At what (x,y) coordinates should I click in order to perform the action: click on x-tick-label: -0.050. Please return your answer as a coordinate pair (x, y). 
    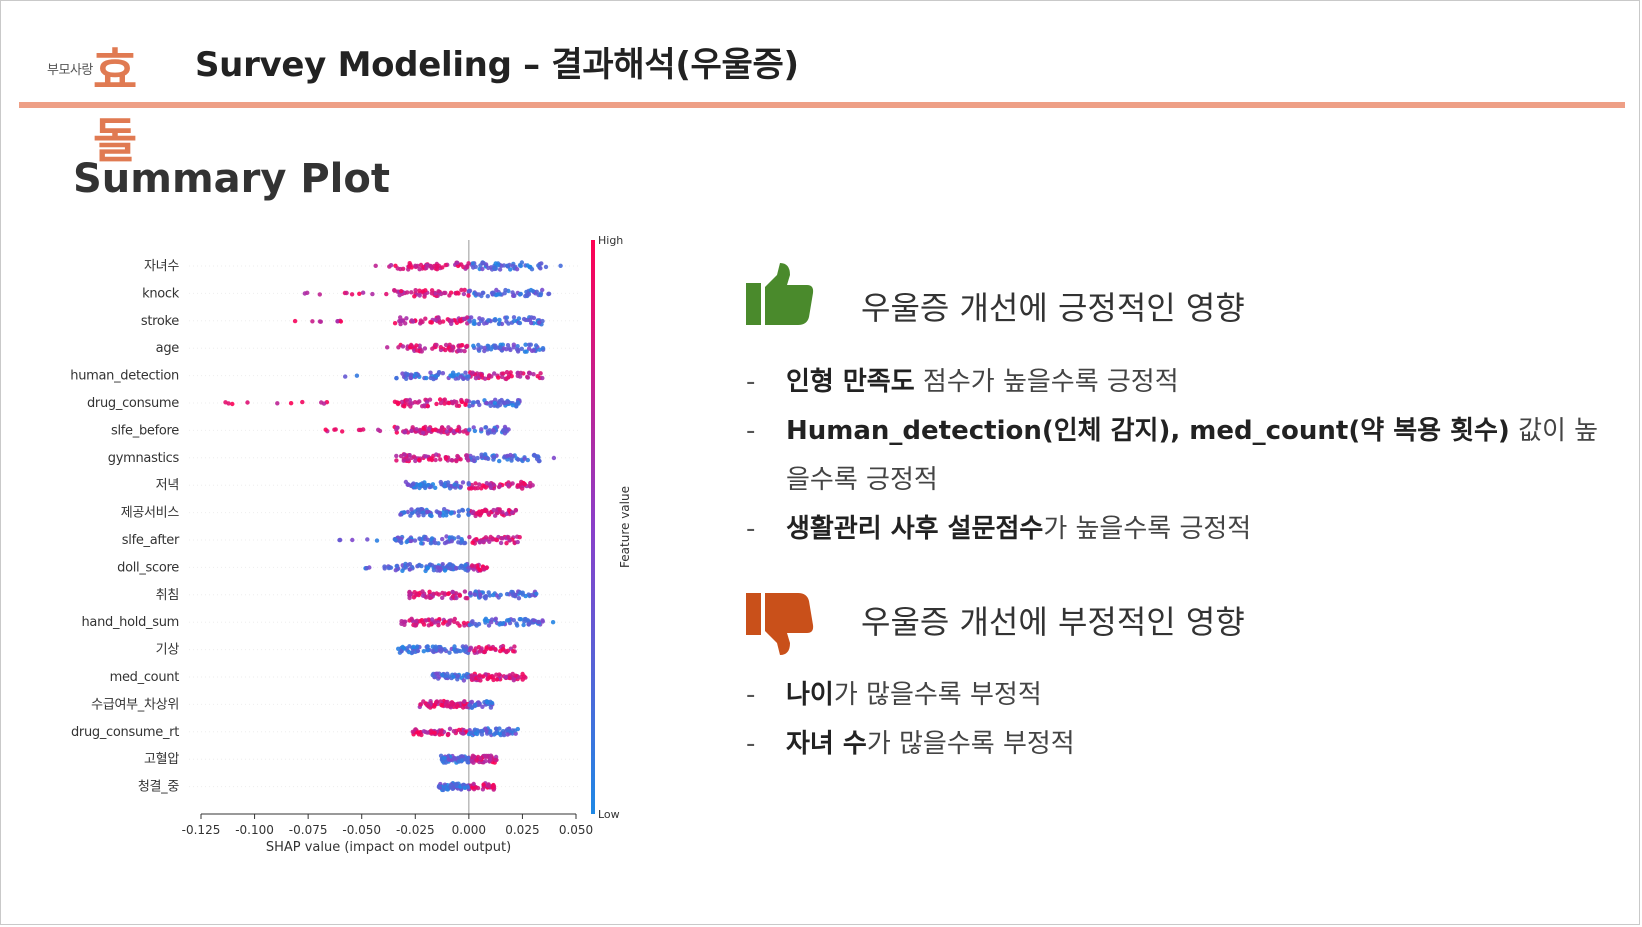
    Looking at the image, I should click on (361, 830).